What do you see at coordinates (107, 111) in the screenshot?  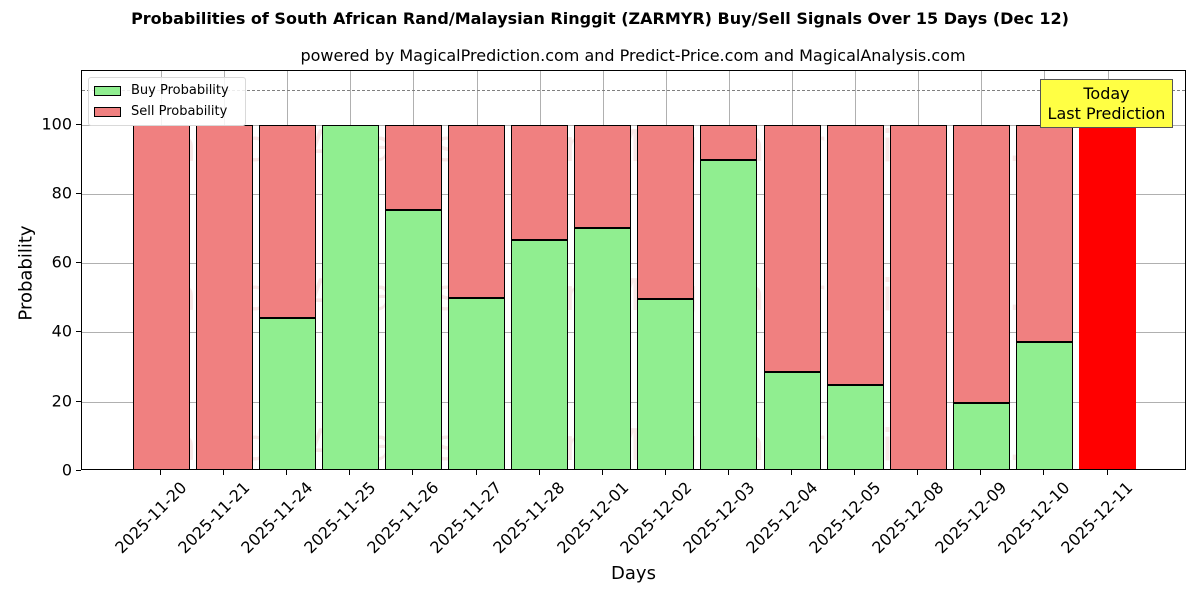 I see `sell-swatch-icon` at bounding box center [107, 111].